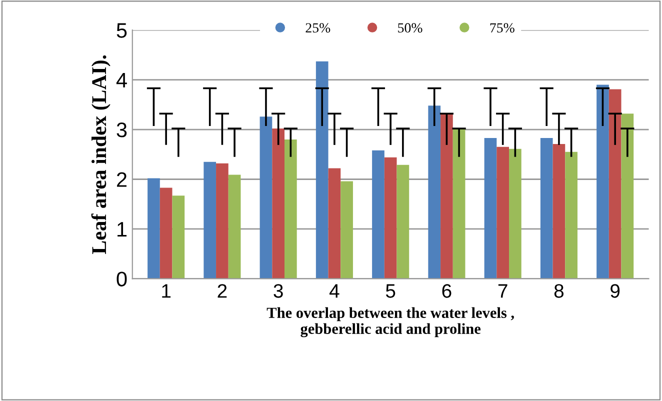 The height and width of the screenshot is (401, 662). What do you see at coordinates (121, 179) in the screenshot?
I see `y-tick-label: 2` at bounding box center [121, 179].